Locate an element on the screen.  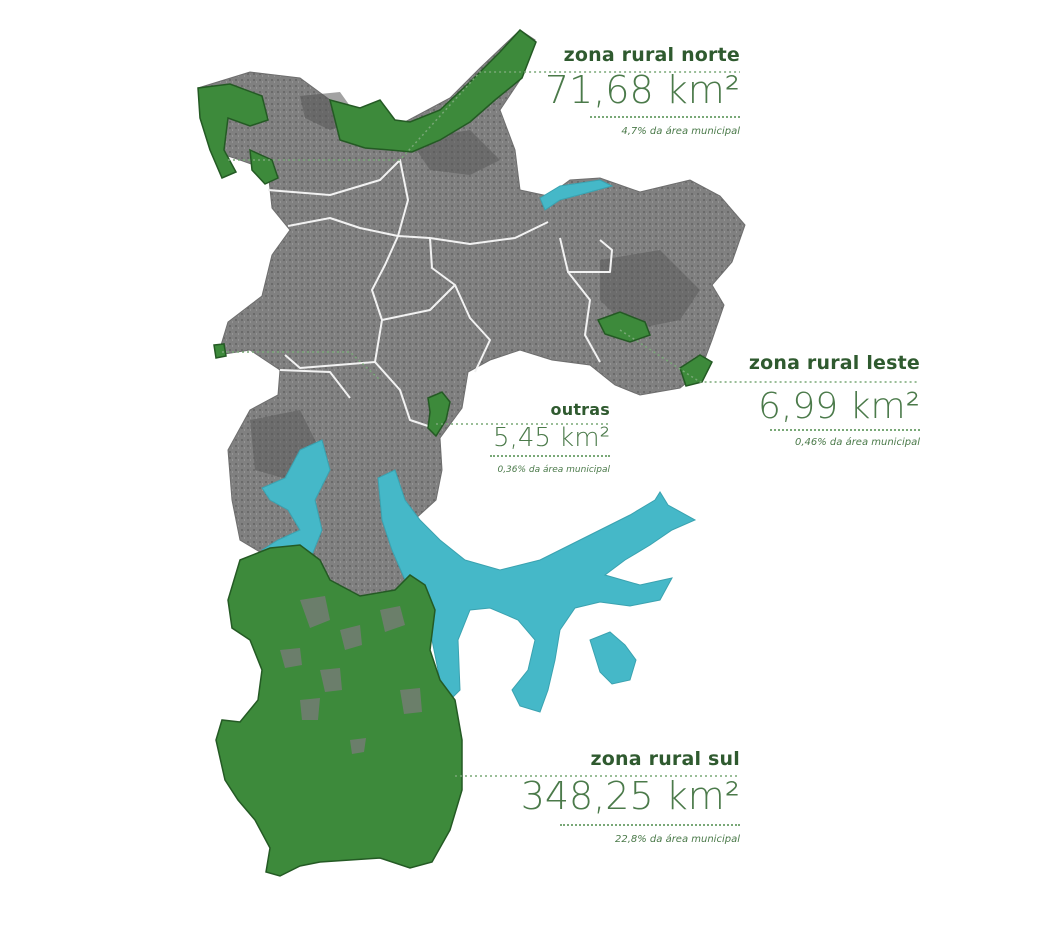
zone-name: outras is located at coordinates (580, 409).